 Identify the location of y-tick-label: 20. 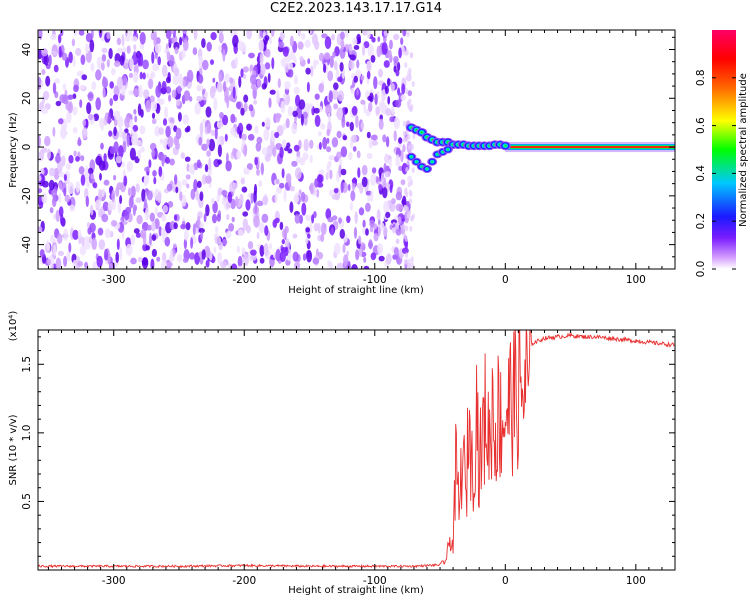
(27, 98).